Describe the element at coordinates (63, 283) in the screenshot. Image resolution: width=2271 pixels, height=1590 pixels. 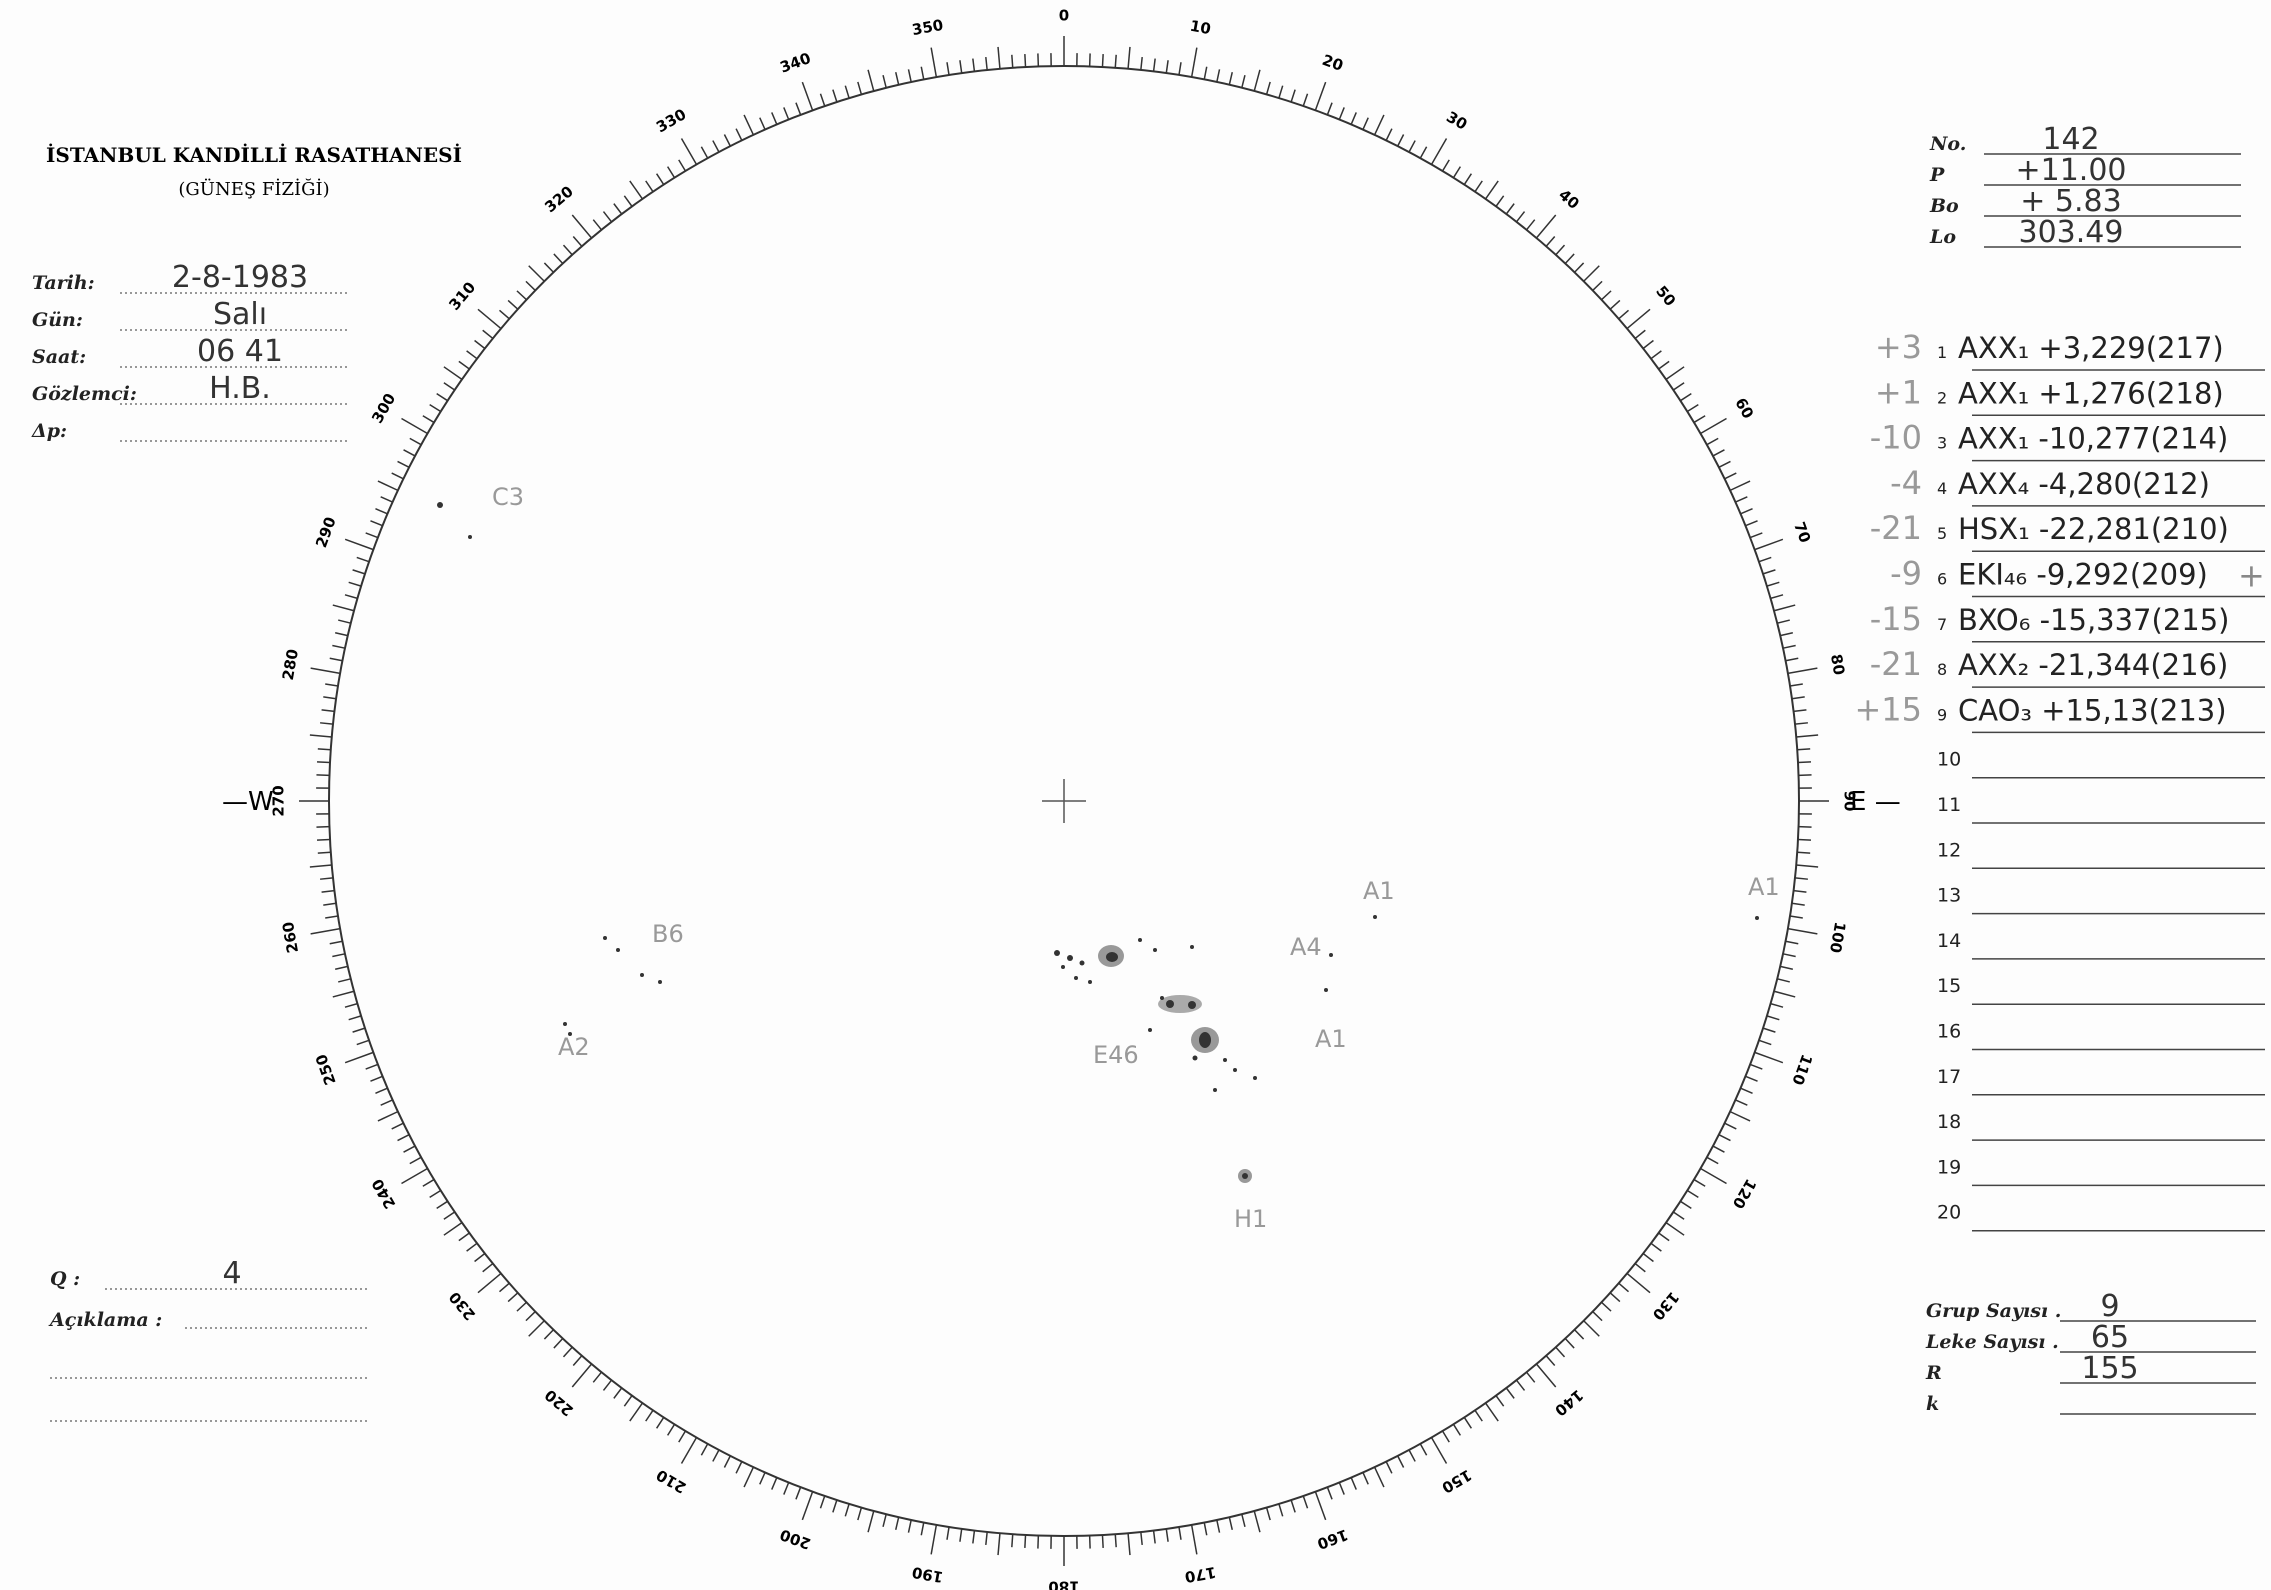
I see `field-label: Tarih:` at that location.